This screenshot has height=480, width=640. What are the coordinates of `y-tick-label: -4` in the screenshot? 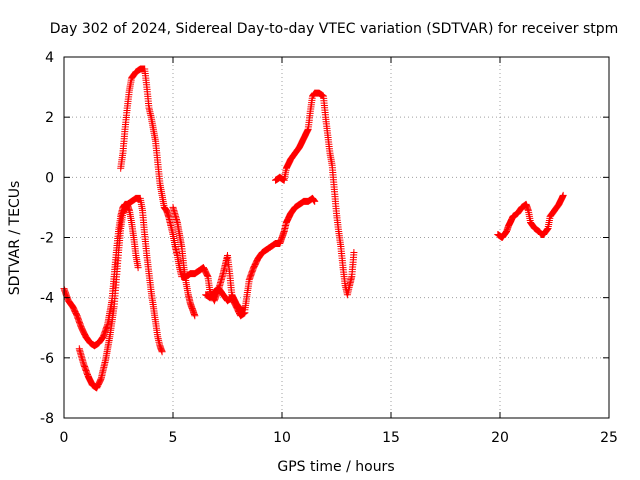 It's located at (47, 299).